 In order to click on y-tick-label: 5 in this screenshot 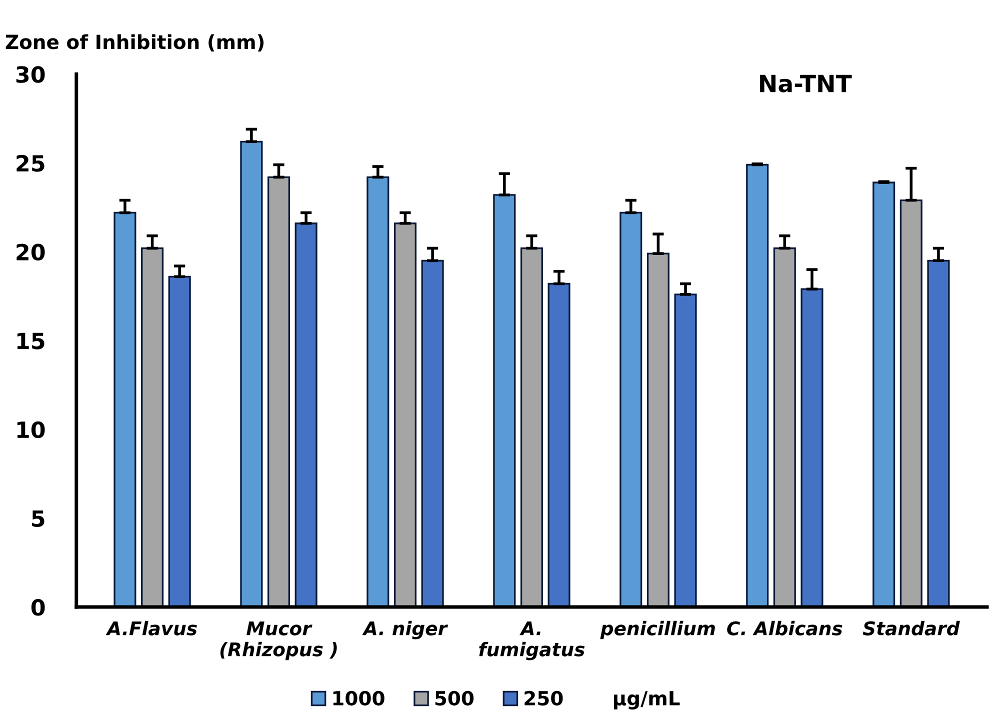, I will do `click(38, 518)`.